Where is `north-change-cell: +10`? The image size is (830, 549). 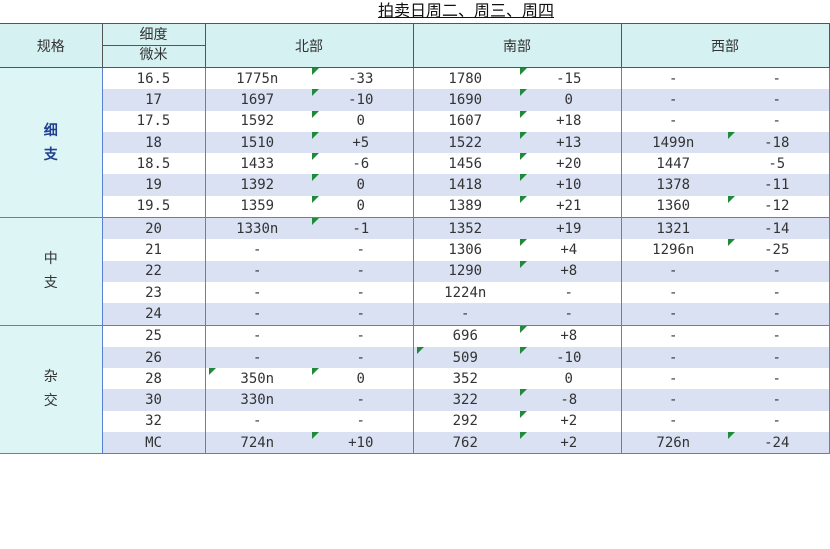
north-change-cell: +10 is located at coordinates (361, 443).